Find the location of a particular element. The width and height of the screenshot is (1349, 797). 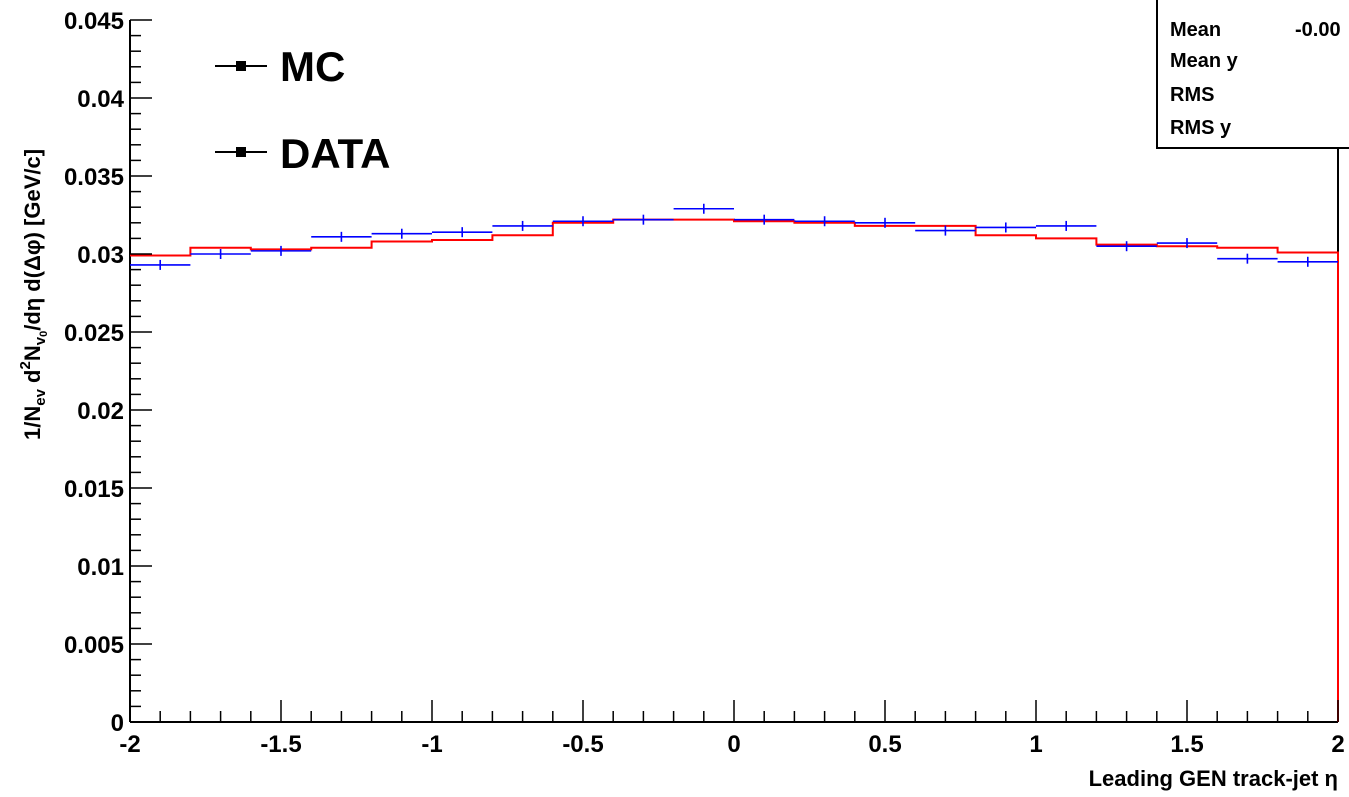

y-tick-label: 0.015 is located at coordinates (94, 489).